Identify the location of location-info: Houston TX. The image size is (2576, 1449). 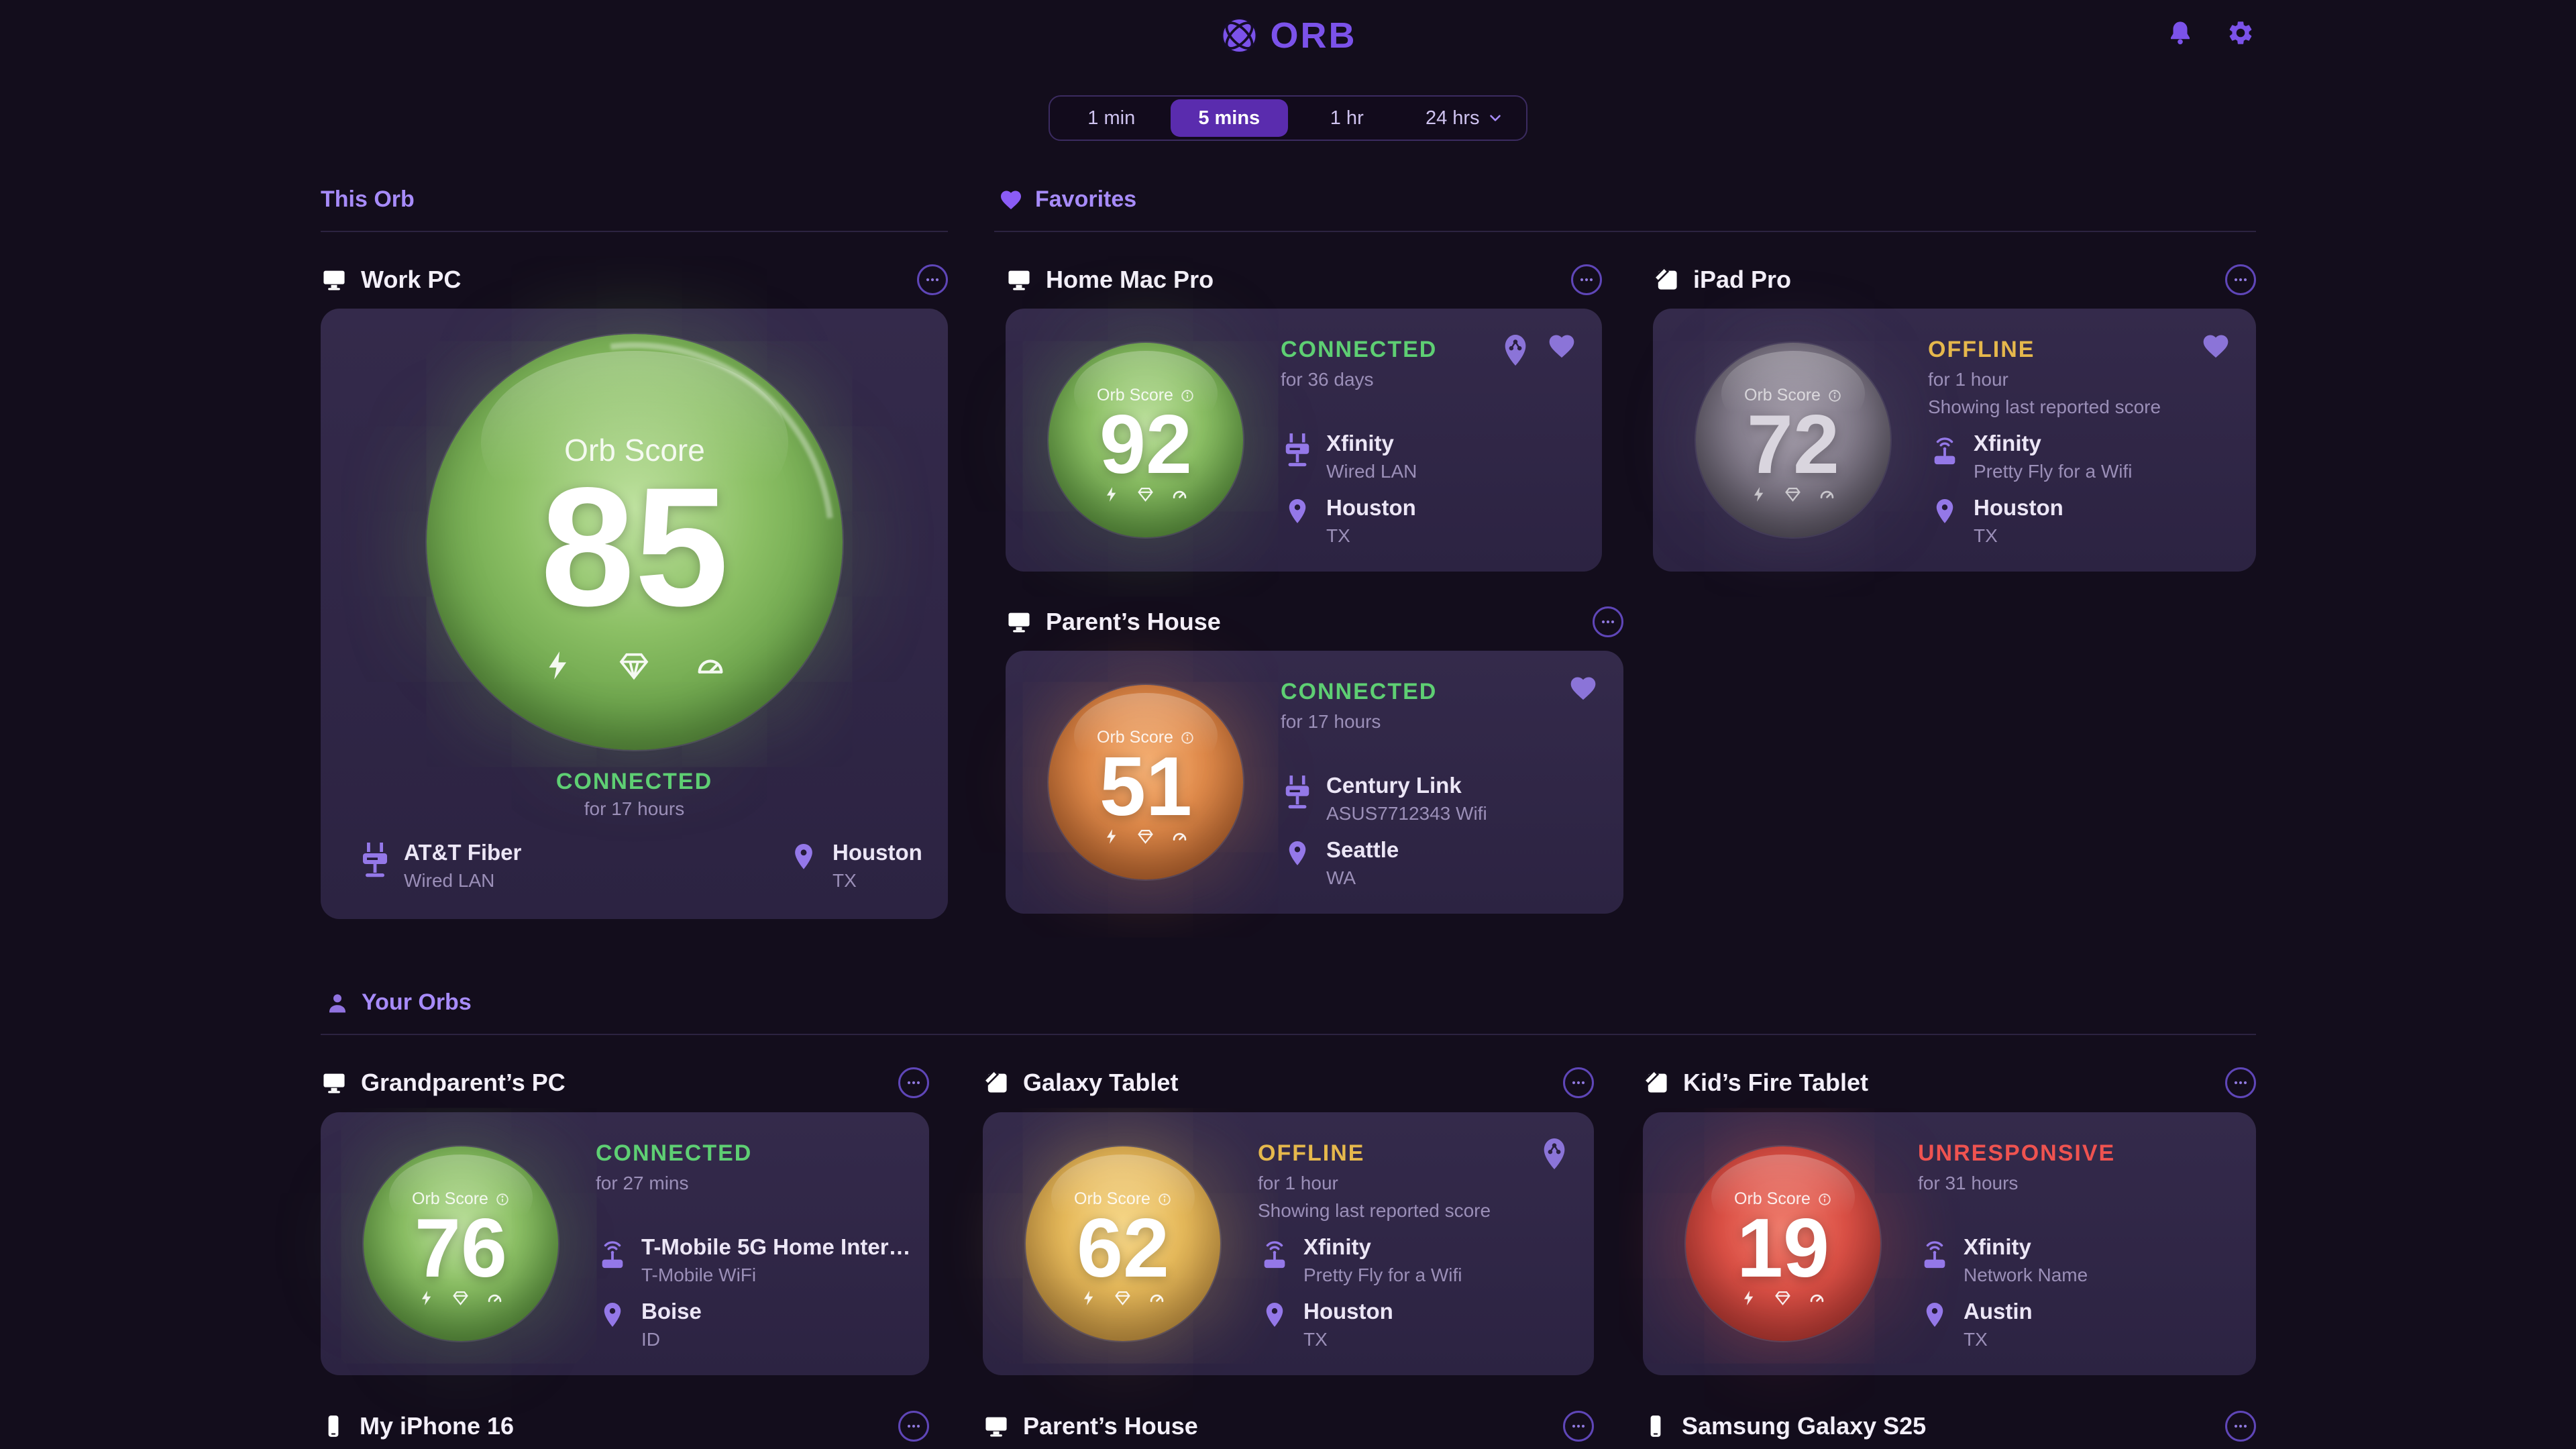
(1325, 1324).